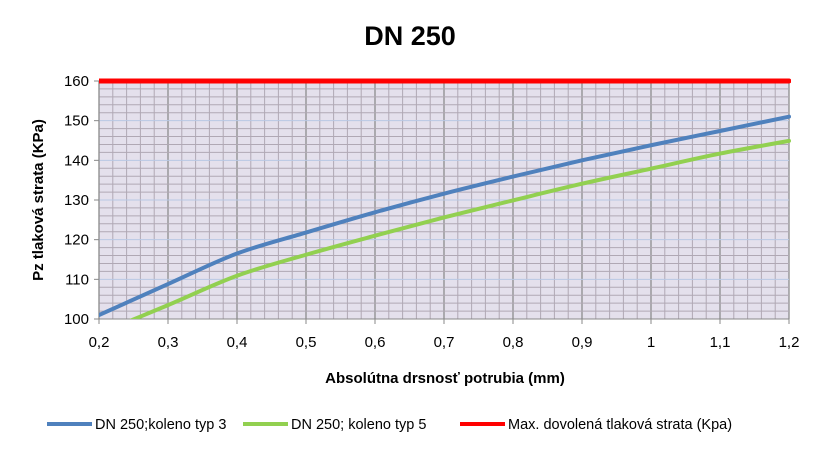  What do you see at coordinates (76, 200) in the screenshot?
I see `y-tick-label: 130` at bounding box center [76, 200].